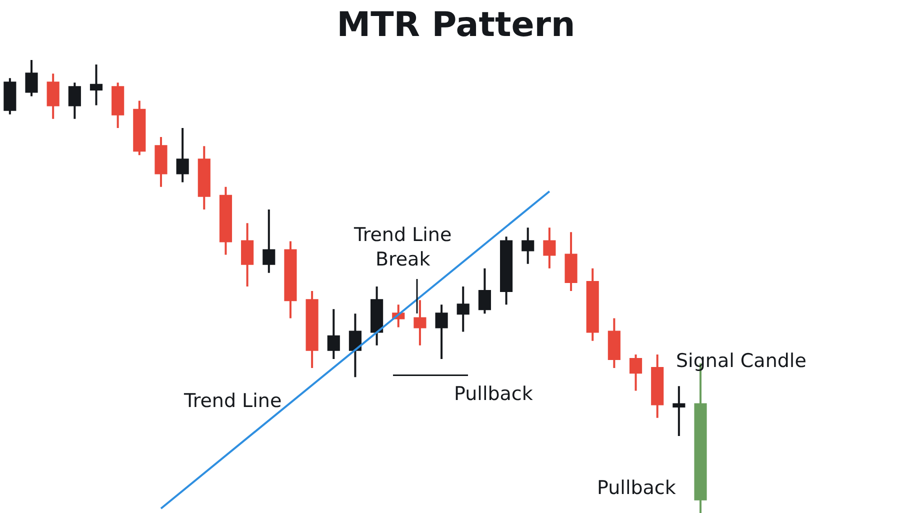 The height and width of the screenshot is (513, 912). I want to click on chart-title: MTR Pattern, so click(456, 24).